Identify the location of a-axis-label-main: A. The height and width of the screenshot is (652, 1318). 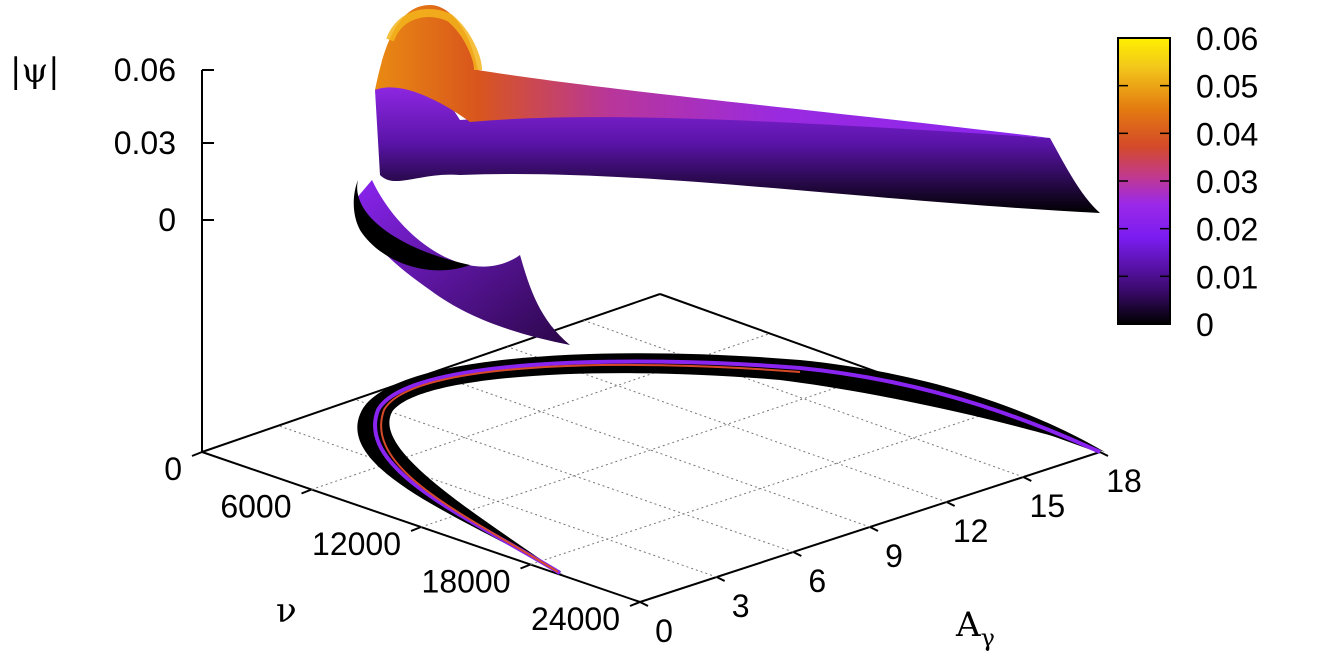
(968, 625).